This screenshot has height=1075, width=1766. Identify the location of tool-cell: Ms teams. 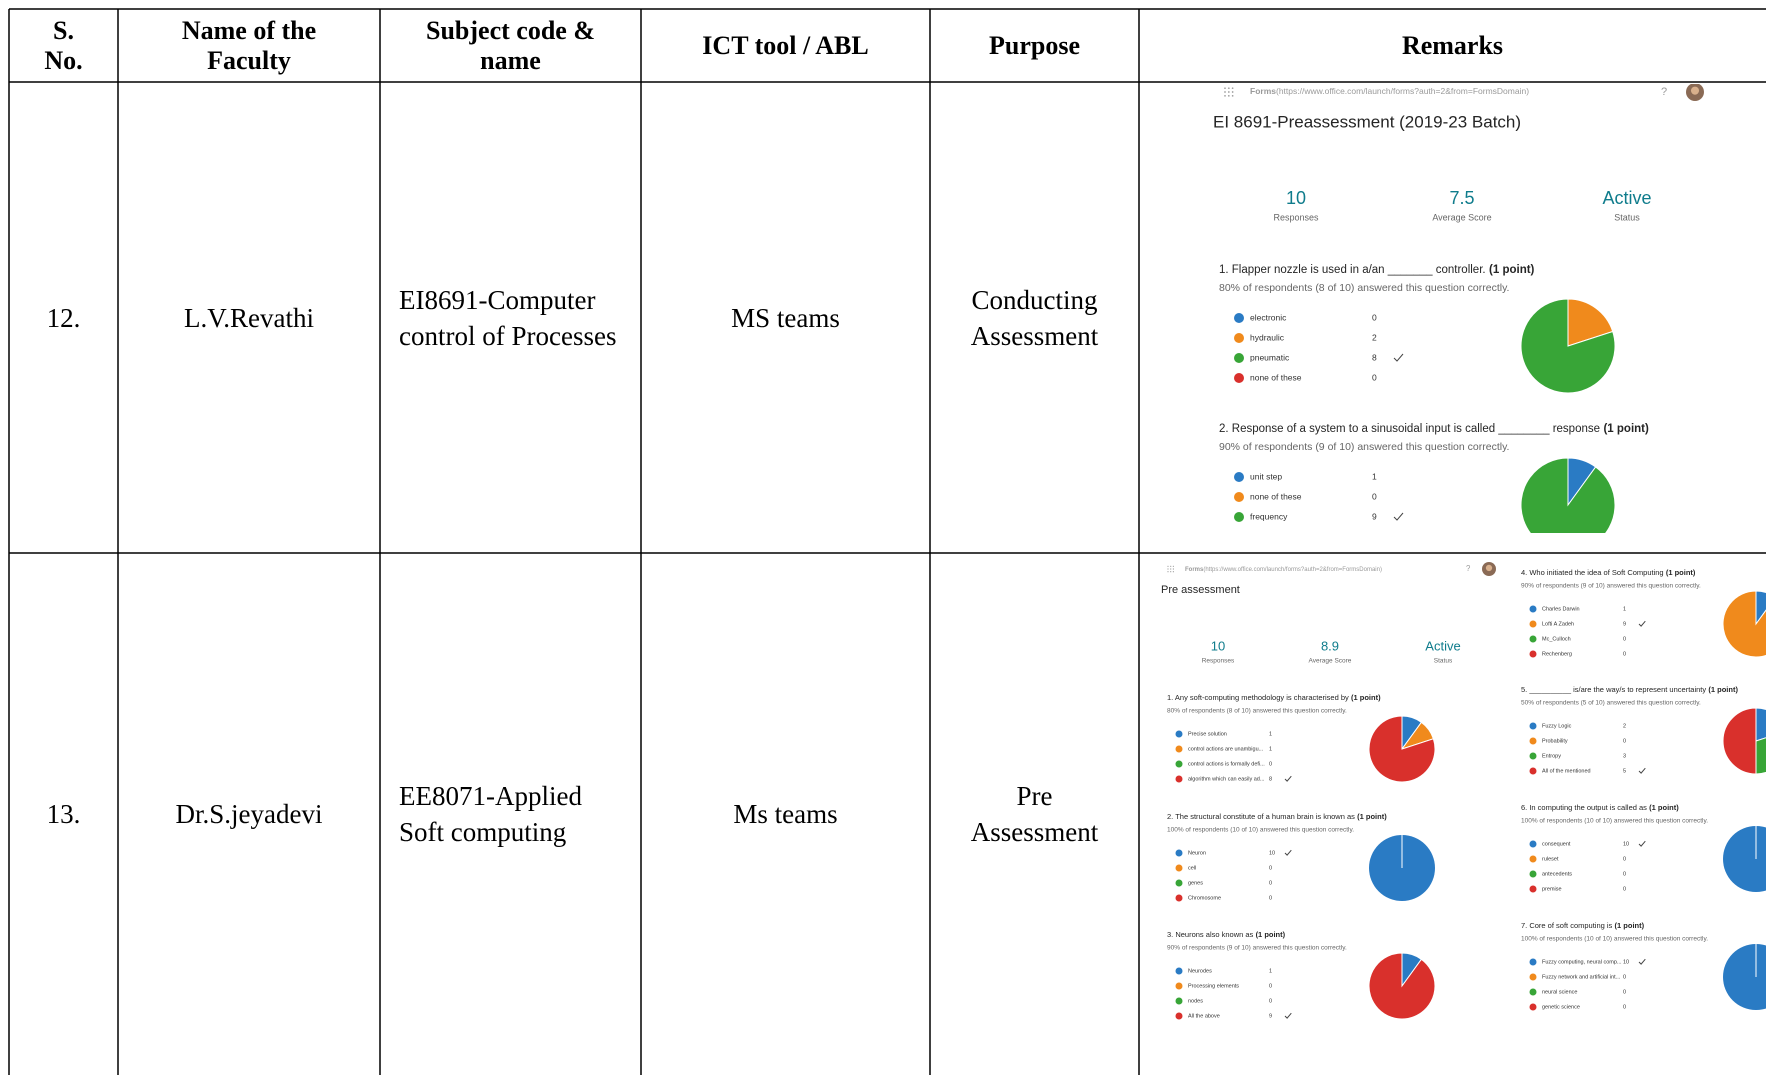
(785, 814).